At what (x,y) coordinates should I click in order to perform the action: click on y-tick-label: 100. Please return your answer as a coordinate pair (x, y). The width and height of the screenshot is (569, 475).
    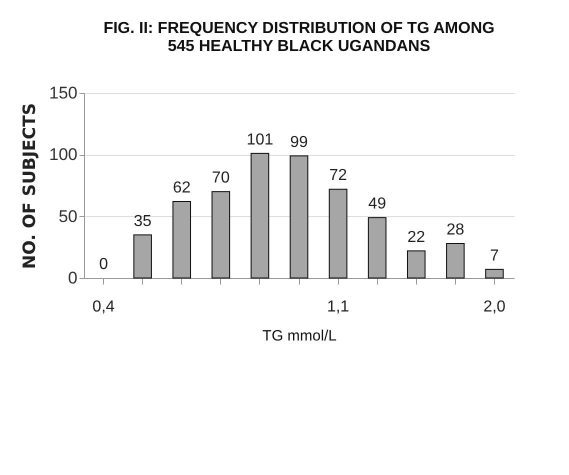
    Looking at the image, I should click on (63, 154).